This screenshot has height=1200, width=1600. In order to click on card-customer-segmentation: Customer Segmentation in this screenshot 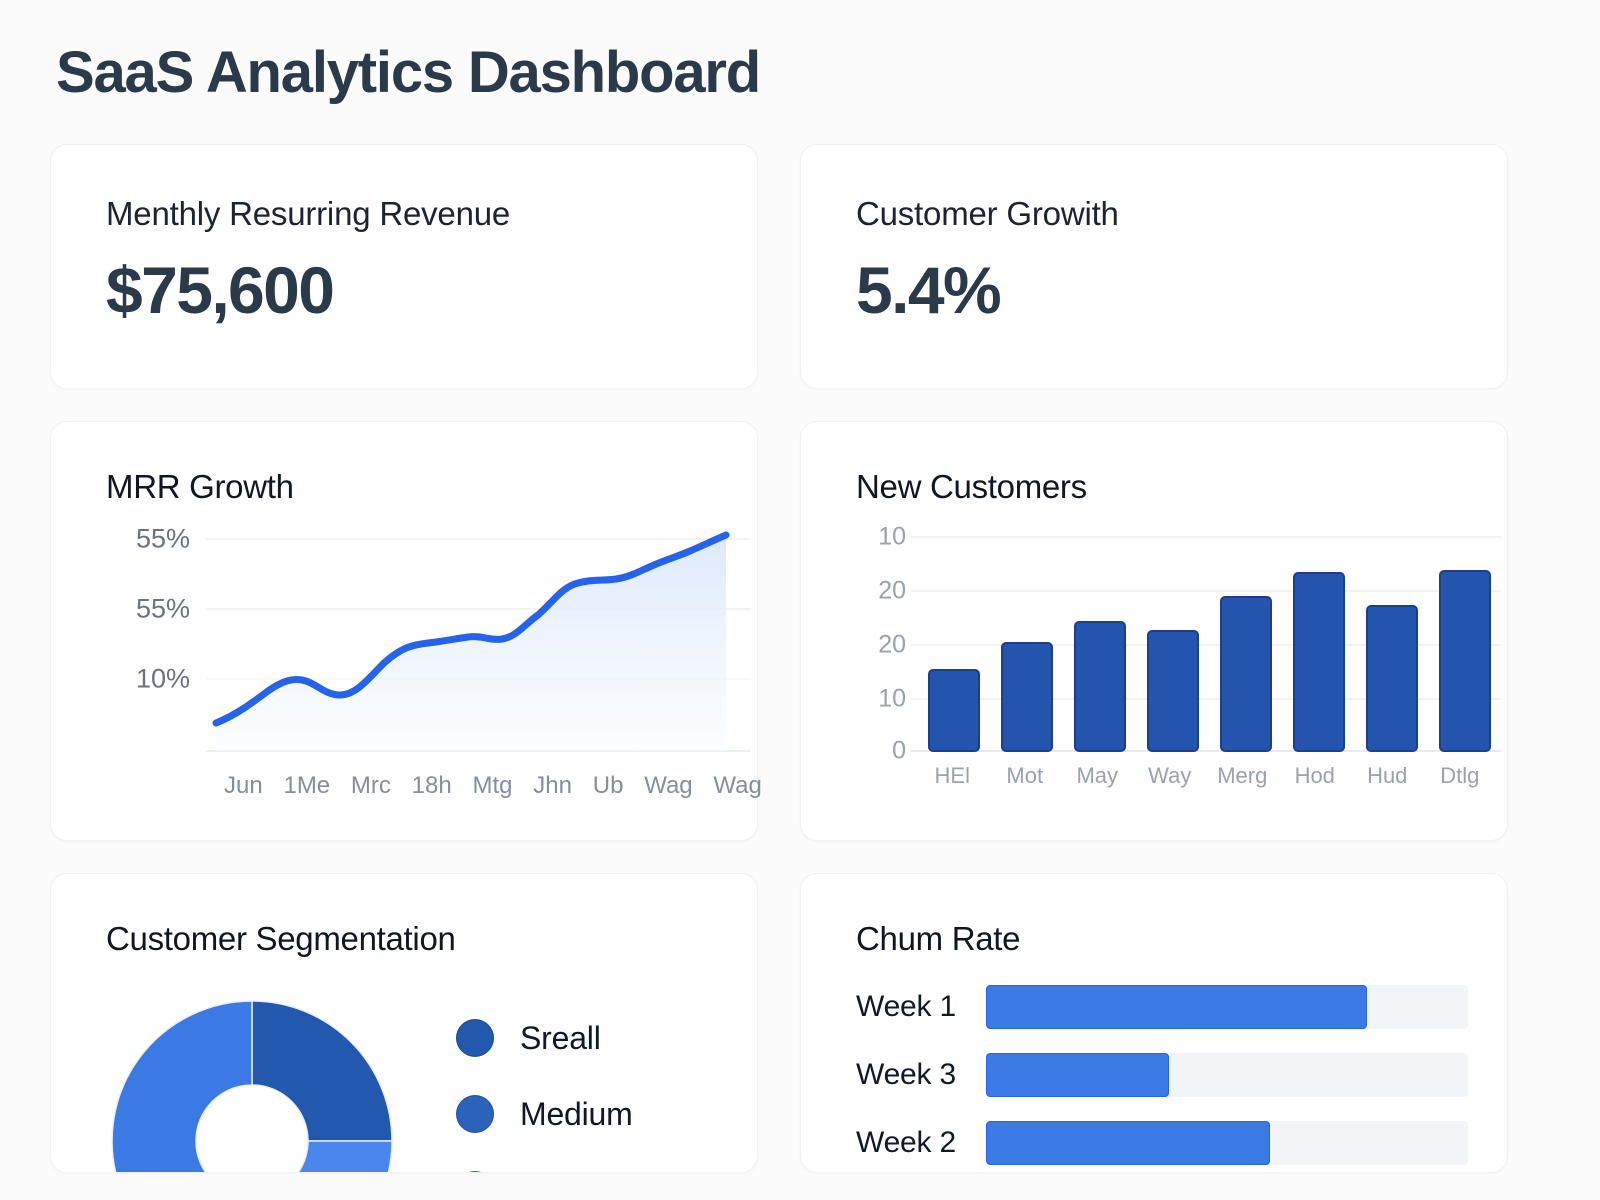, I will do `click(404, 1023)`.